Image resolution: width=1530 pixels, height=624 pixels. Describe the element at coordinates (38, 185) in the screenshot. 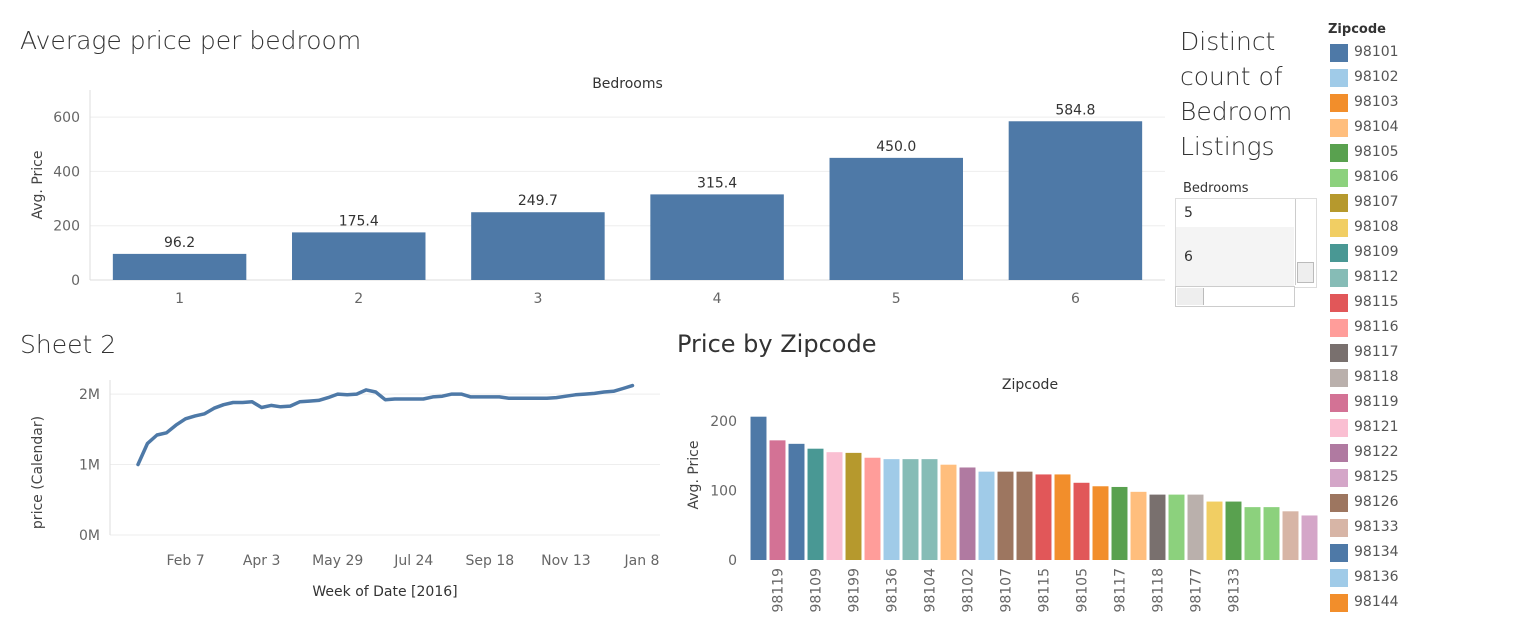

I see `y-axis-title: Avg. Price` at that location.